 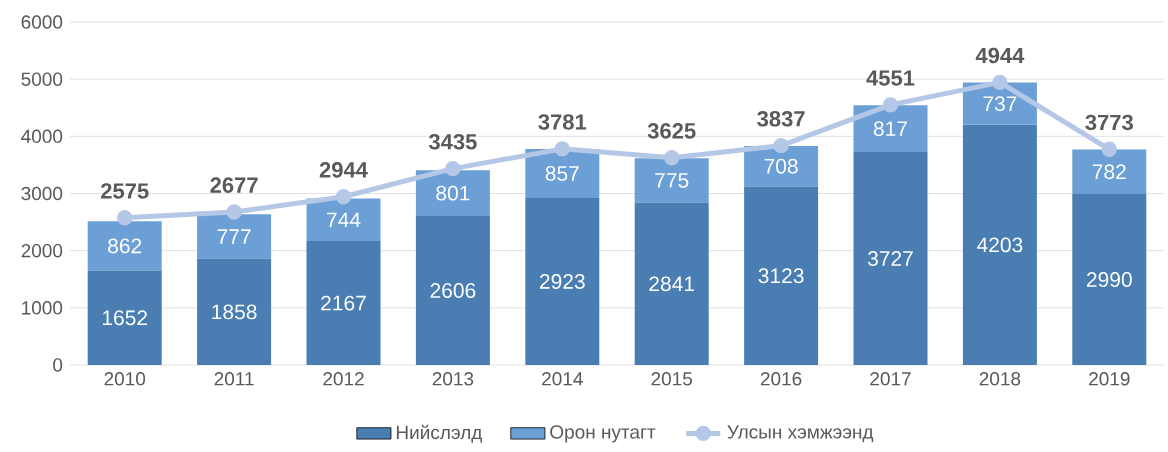 I want to click on data-label: 3123, so click(x=781, y=276).